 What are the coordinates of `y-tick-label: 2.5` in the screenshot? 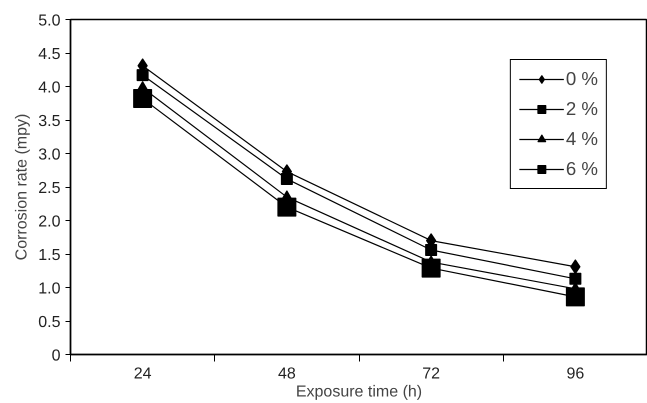 It's located at (49, 188).